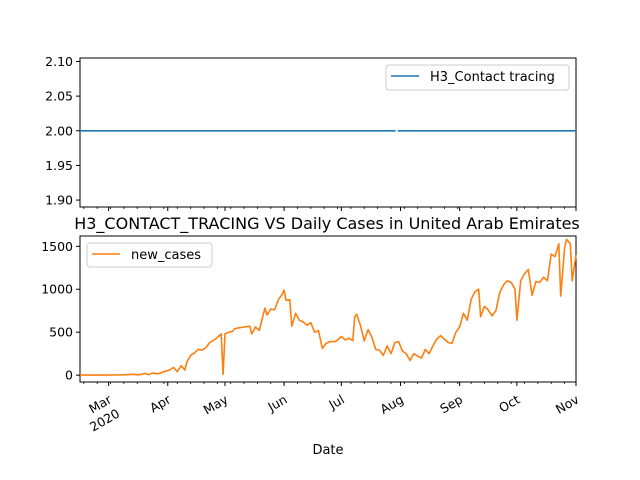 The image size is (640, 480). I want to click on top-y-ticks: 1.90 1.95 2.00 2.05 2.10, so click(62, 131).